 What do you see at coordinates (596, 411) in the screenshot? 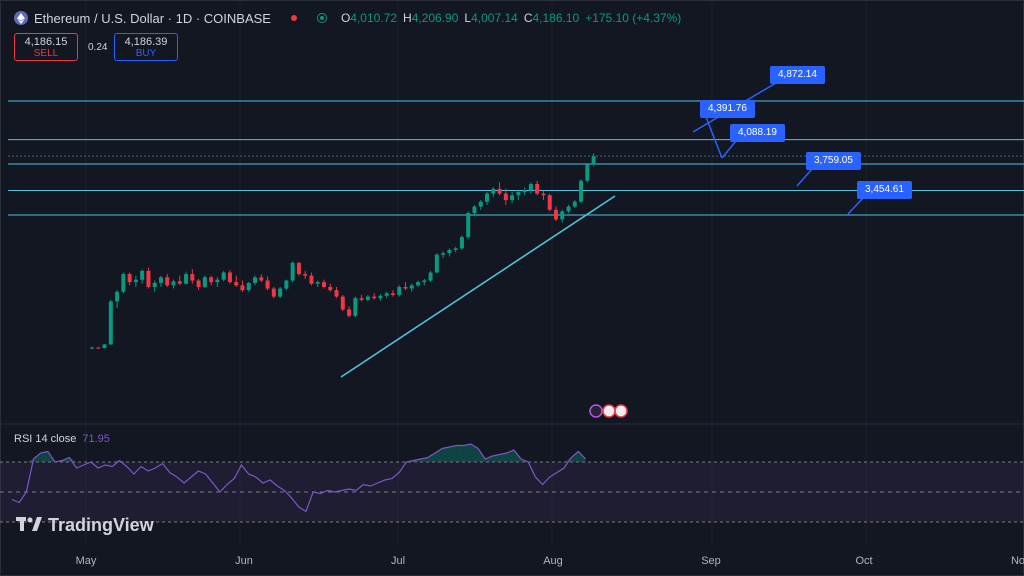
I see `event-lightning-icon` at bounding box center [596, 411].